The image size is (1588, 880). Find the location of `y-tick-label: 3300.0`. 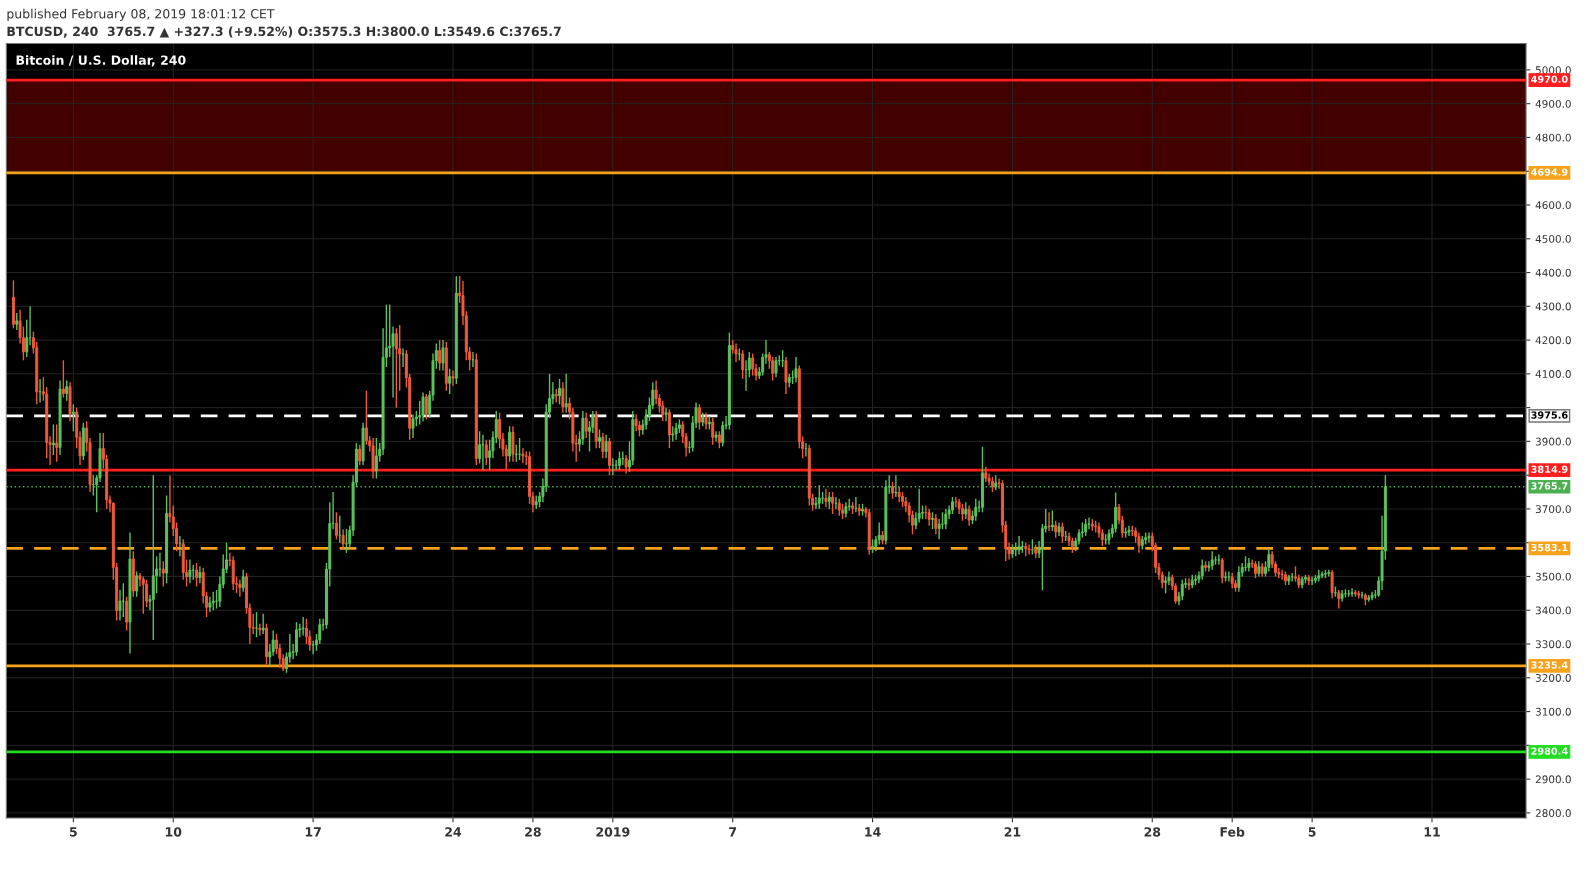

y-tick-label: 3300.0 is located at coordinates (1553, 644).